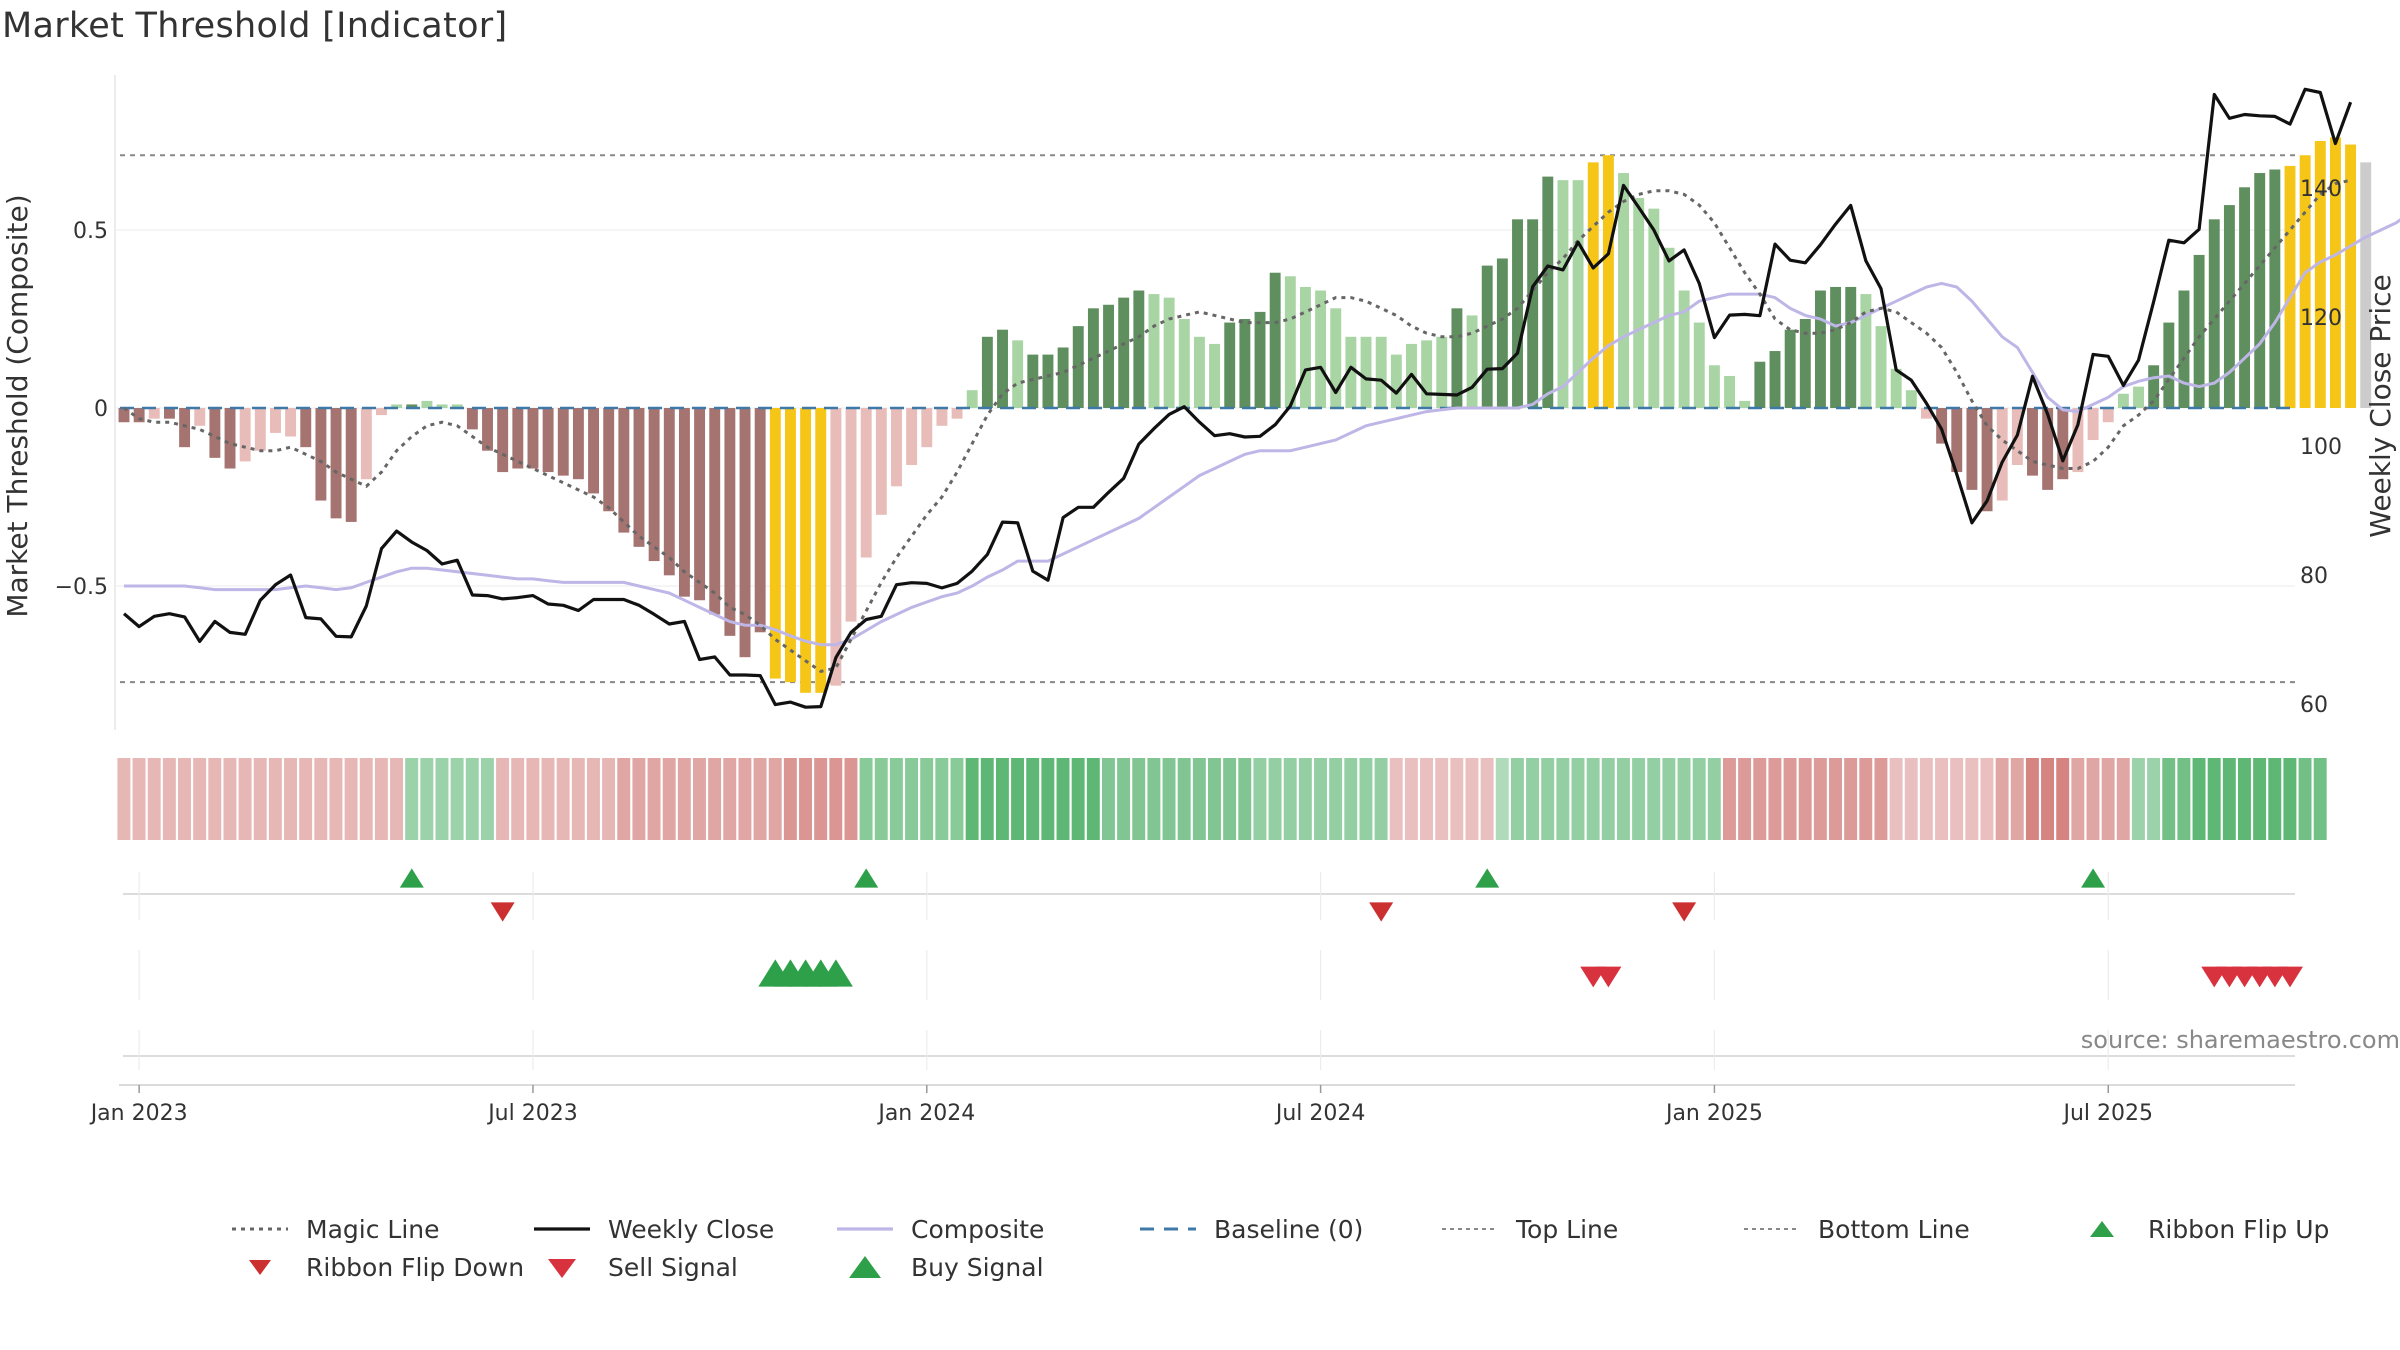  I want to click on legend-label: Weekly Close, so click(691, 1229).